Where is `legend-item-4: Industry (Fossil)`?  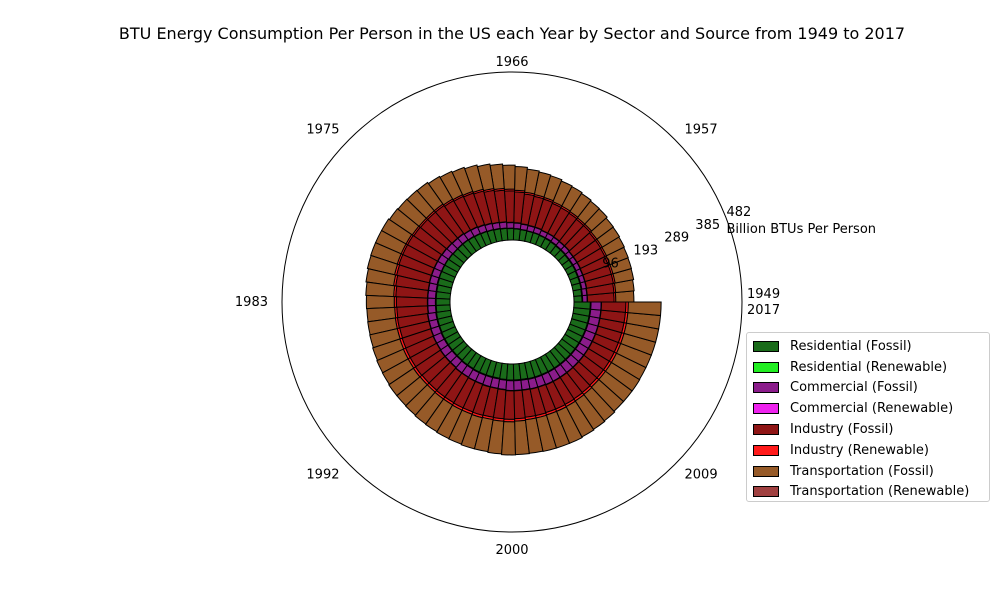
legend-item-4: Industry (Fossil) is located at coordinates (868, 429).